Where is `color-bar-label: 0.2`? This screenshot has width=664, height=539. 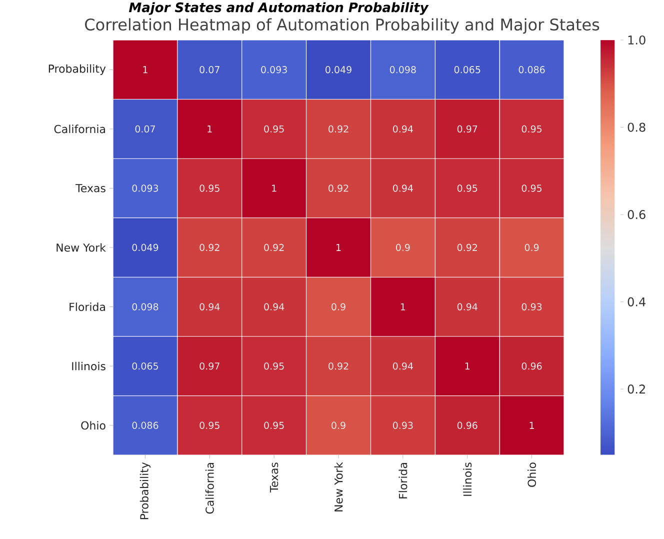
color-bar-label: 0.2 is located at coordinates (636, 389).